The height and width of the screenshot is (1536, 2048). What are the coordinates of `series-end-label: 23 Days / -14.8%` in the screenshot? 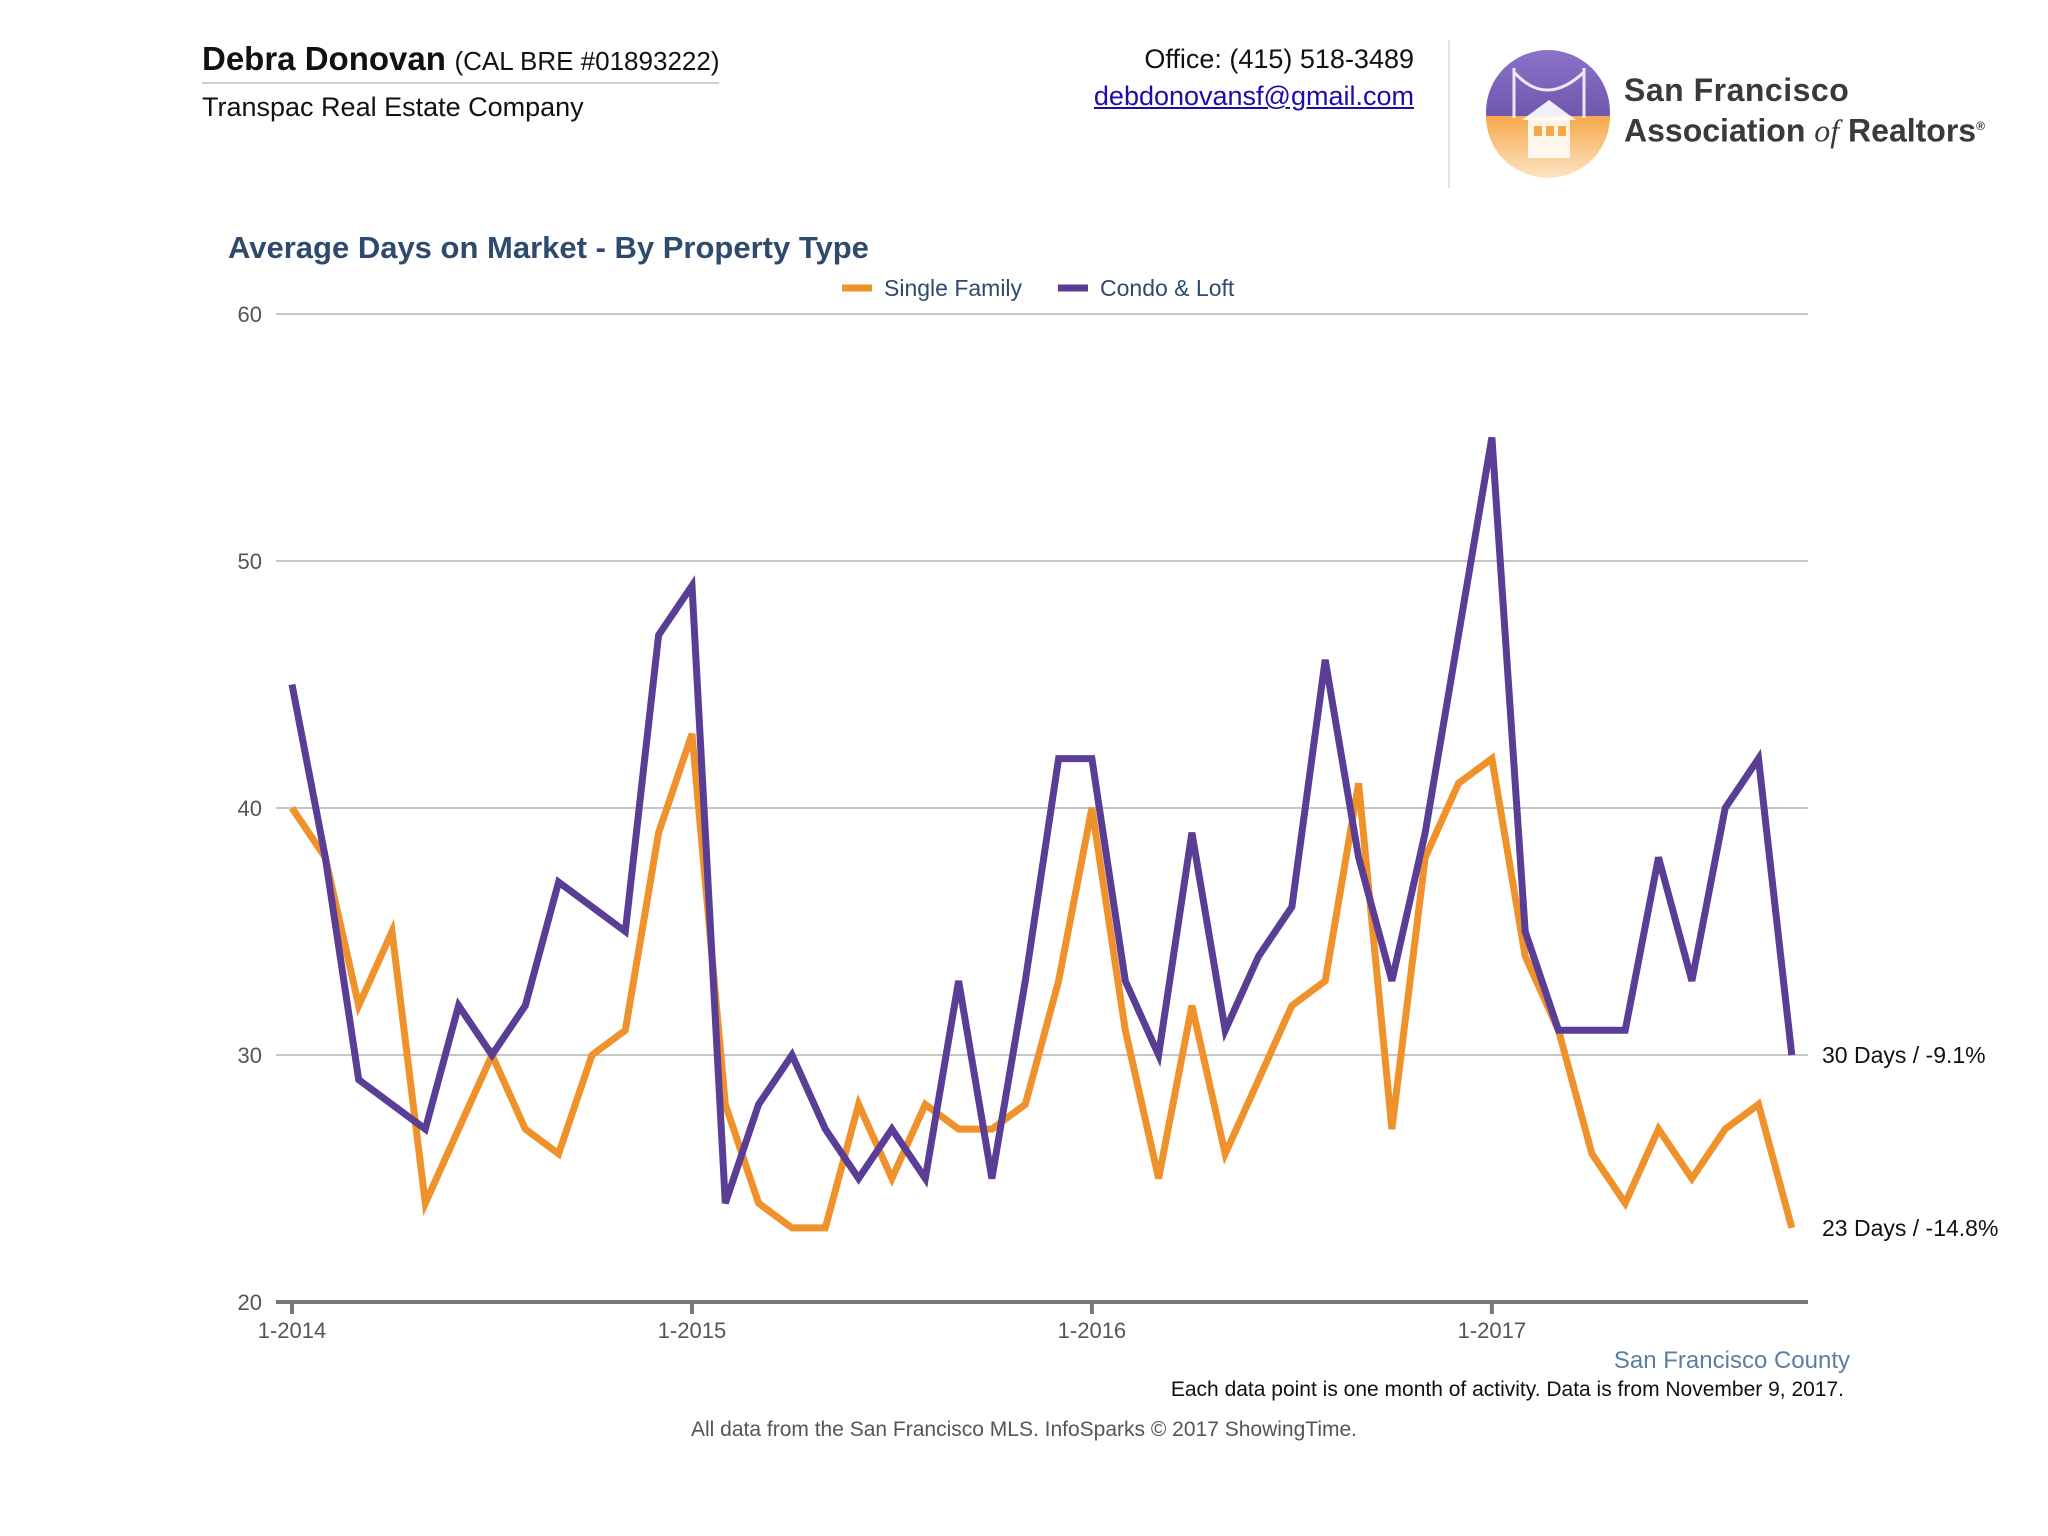 It's located at (1910, 1228).